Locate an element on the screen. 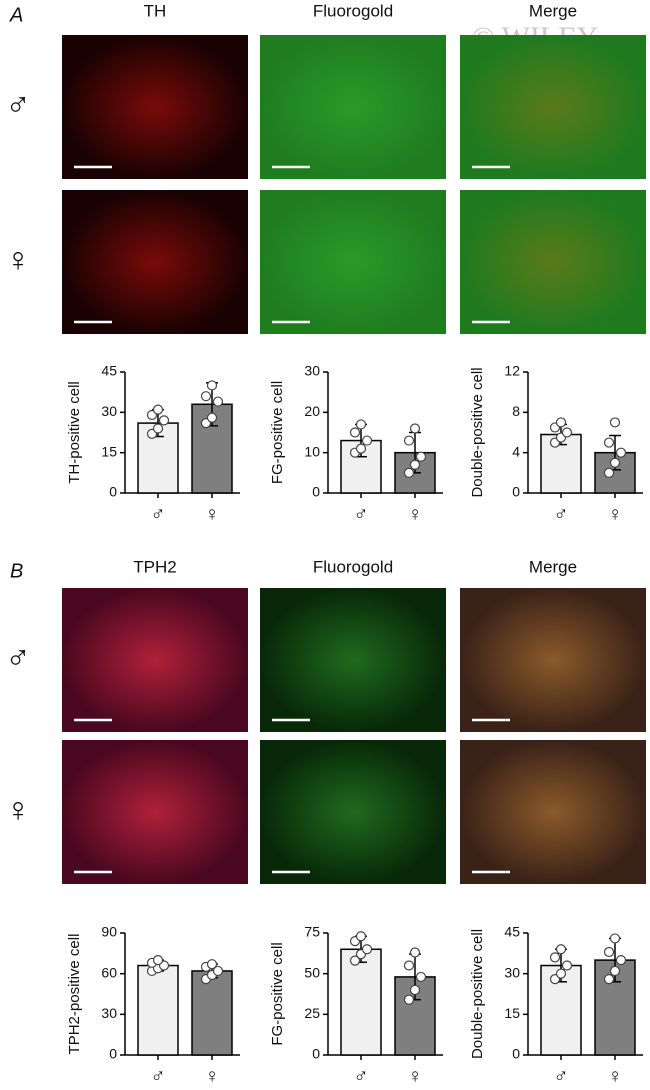 This screenshot has height=1090, width=650. panel-label: A is located at coordinates (16, 15).